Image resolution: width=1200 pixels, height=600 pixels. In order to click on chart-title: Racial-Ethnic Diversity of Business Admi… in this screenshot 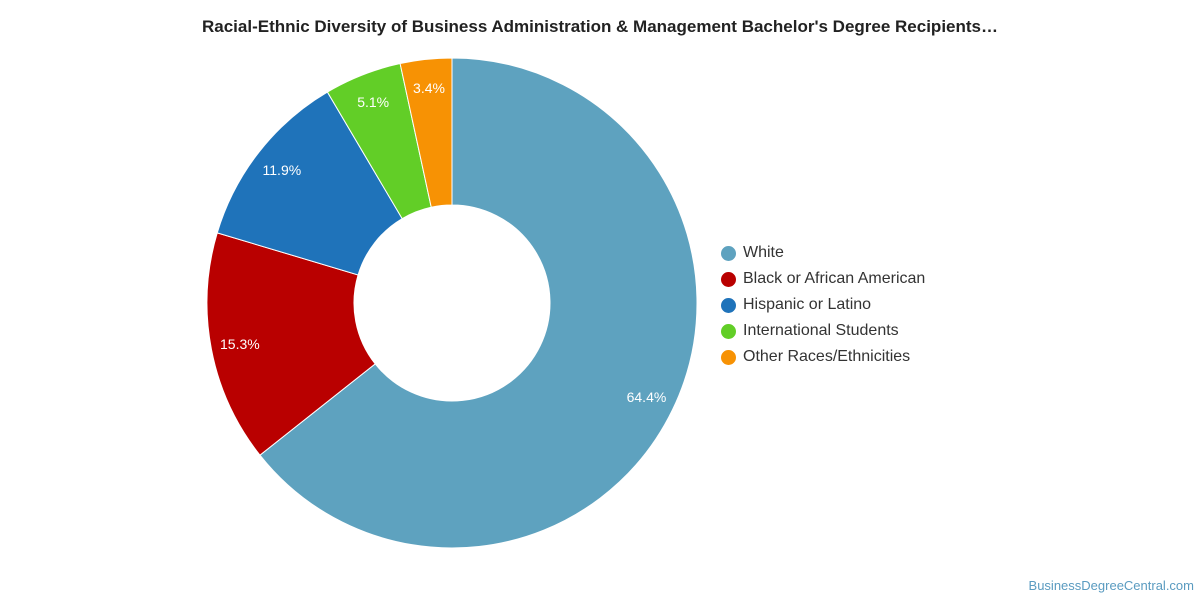, I will do `click(599, 26)`.